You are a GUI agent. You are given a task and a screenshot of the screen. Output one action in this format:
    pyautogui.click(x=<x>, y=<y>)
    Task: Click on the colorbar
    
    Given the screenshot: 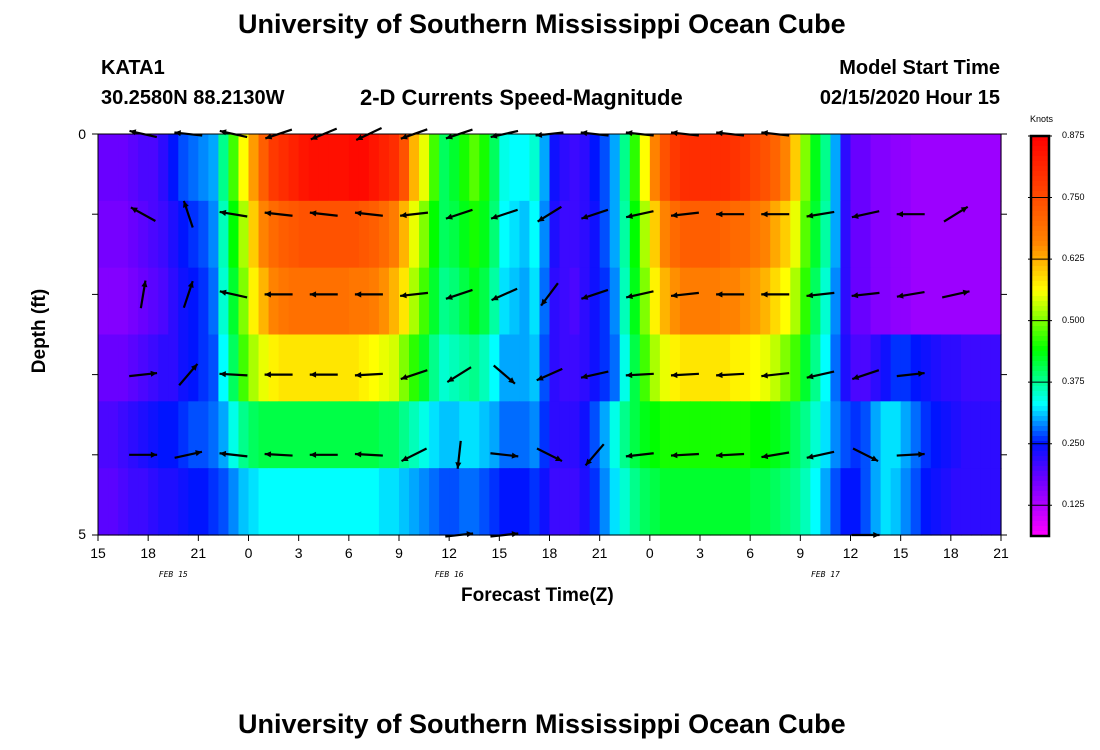 What is the action you would take?
    pyautogui.click(x=1040, y=336)
    